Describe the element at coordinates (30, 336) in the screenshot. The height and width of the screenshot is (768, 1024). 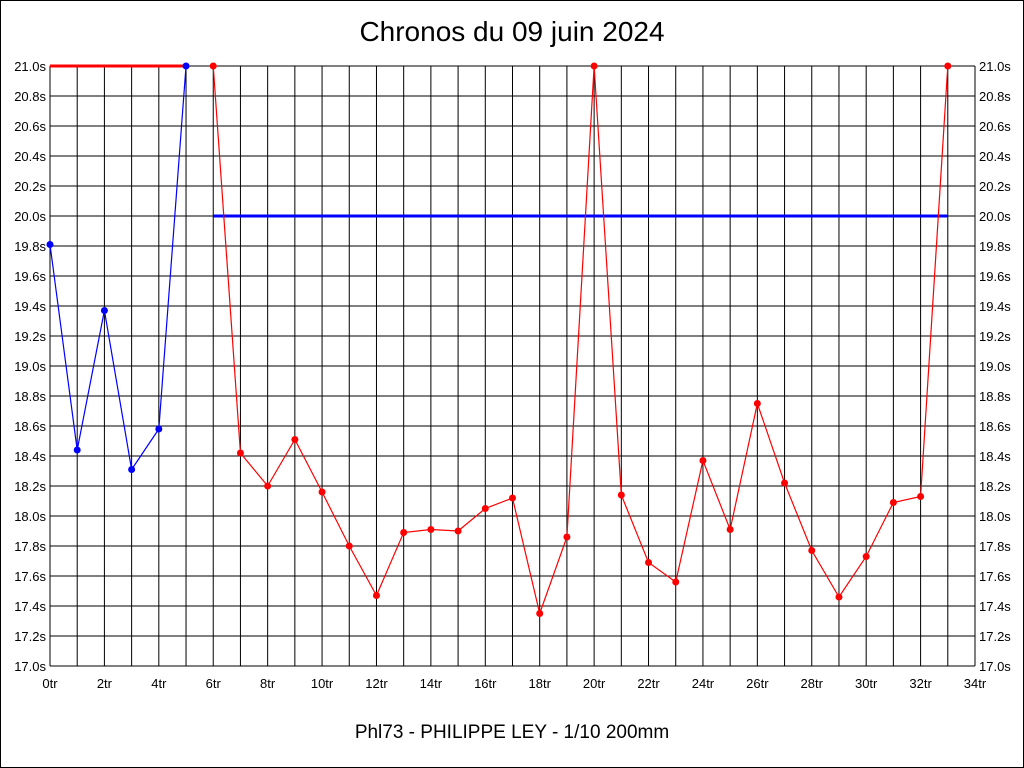
I see `y-tick-label-left: 19.2s` at that location.